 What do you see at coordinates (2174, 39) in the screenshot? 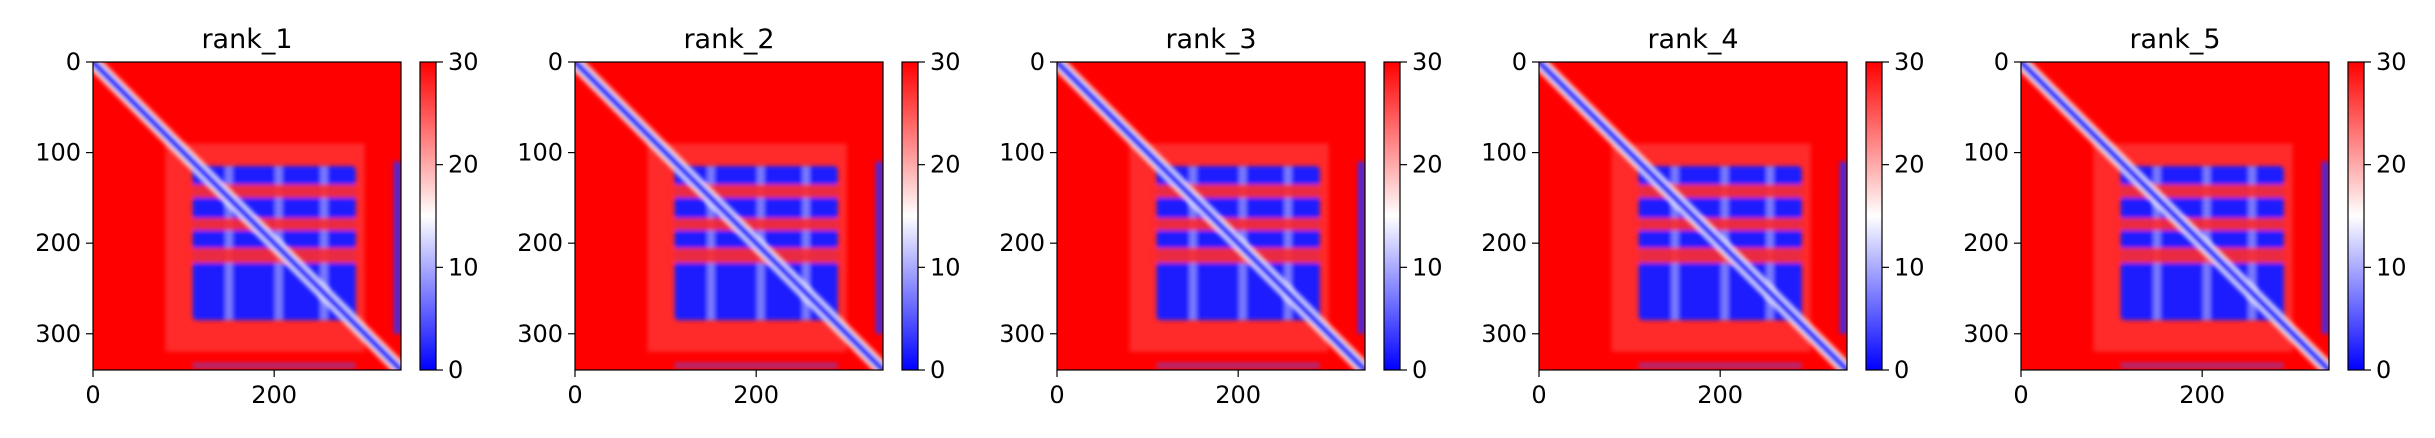
I see `subplot-title: rank_5` at bounding box center [2174, 39].